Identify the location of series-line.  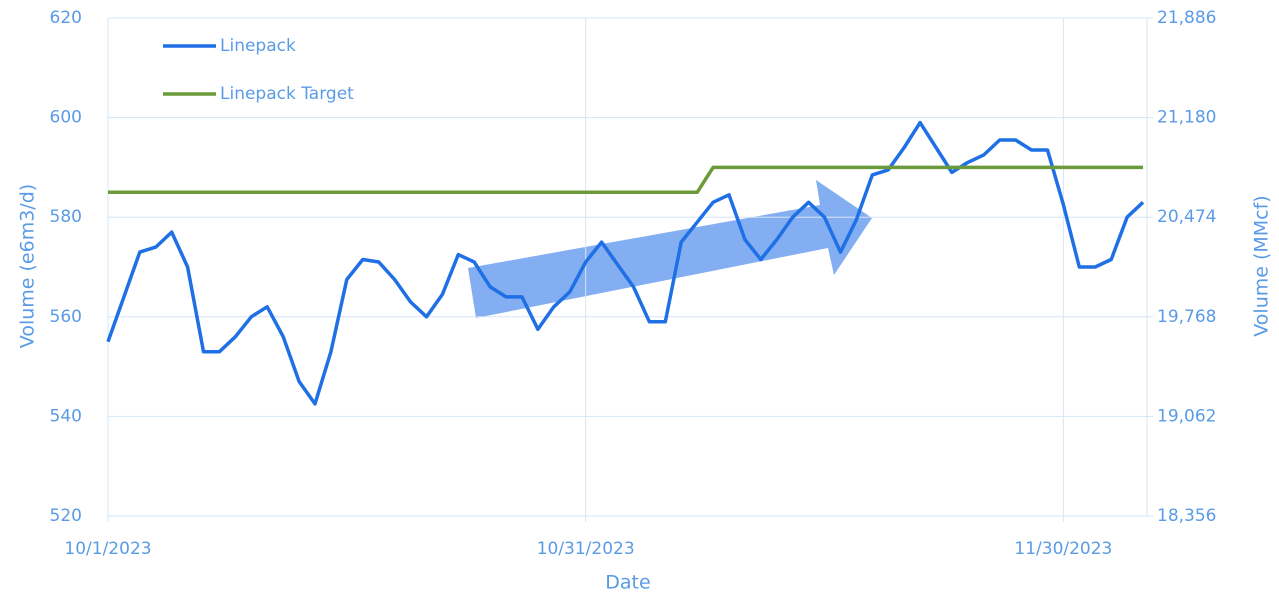
(625, 180).